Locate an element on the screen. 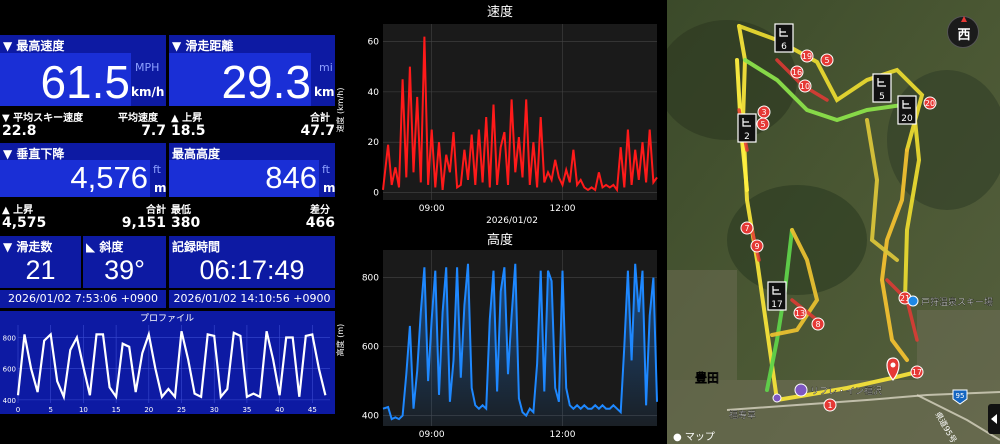 The image size is (1000, 444). slope-label: ◣ 斜度 is located at coordinates (105, 247).